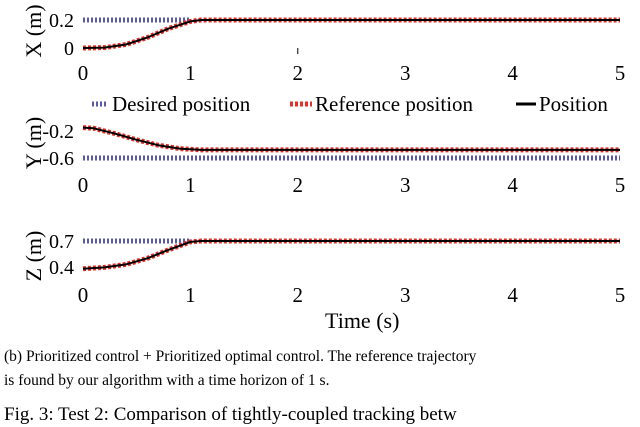 The width and height of the screenshot is (640, 427). What do you see at coordinates (58, 159) in the screenshot?
I see `y-tick-label-2-2: -0.6` at bounding box center [58, 159].